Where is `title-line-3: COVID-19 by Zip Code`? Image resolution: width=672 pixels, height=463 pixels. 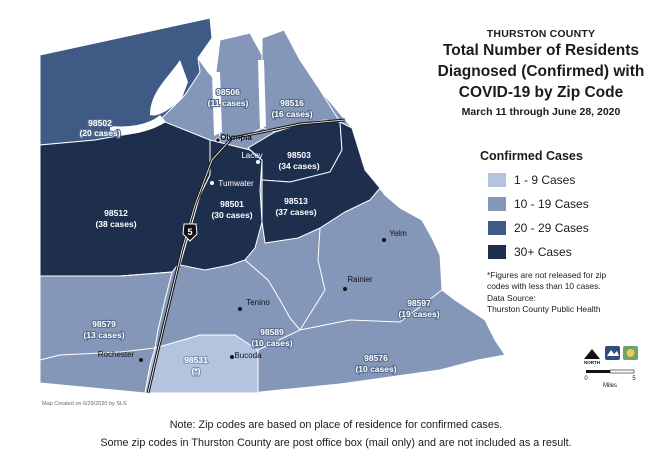
title-line-3: COVID-19 by Zip Code is located at coordinates (541, 92).